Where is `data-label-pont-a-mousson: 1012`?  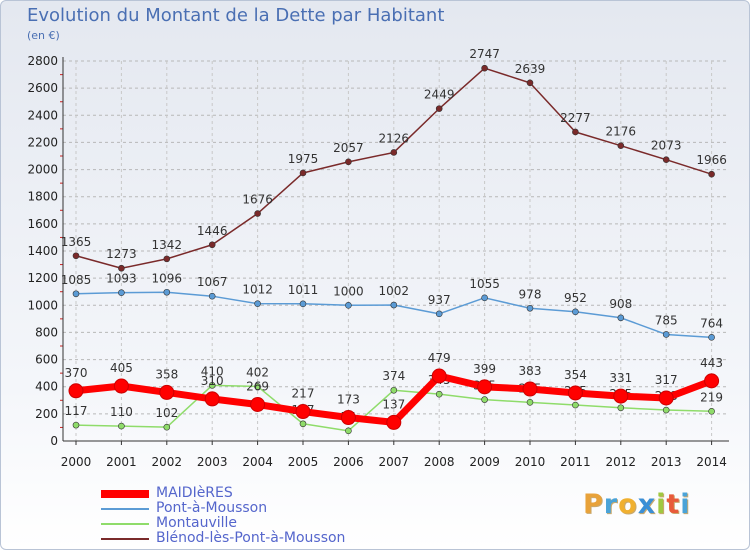
data-label-pont-a-mousson: 1012 is located at coordinates (257, 290).